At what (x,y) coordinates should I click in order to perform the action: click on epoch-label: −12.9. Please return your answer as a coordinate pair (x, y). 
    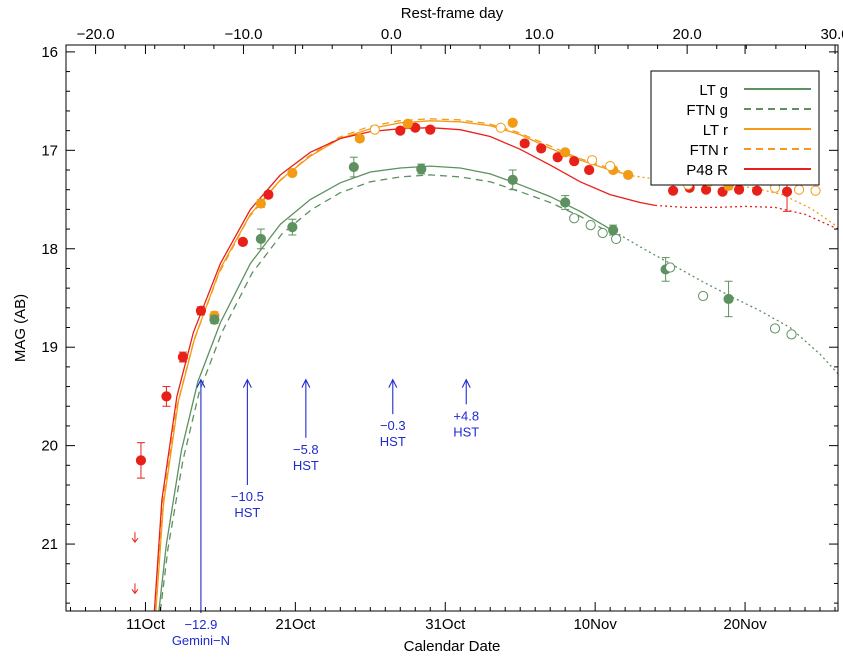
    Looking at the image, I should click on (200, 624).